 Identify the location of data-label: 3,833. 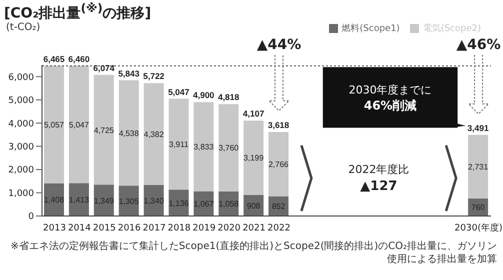
(204, 147).